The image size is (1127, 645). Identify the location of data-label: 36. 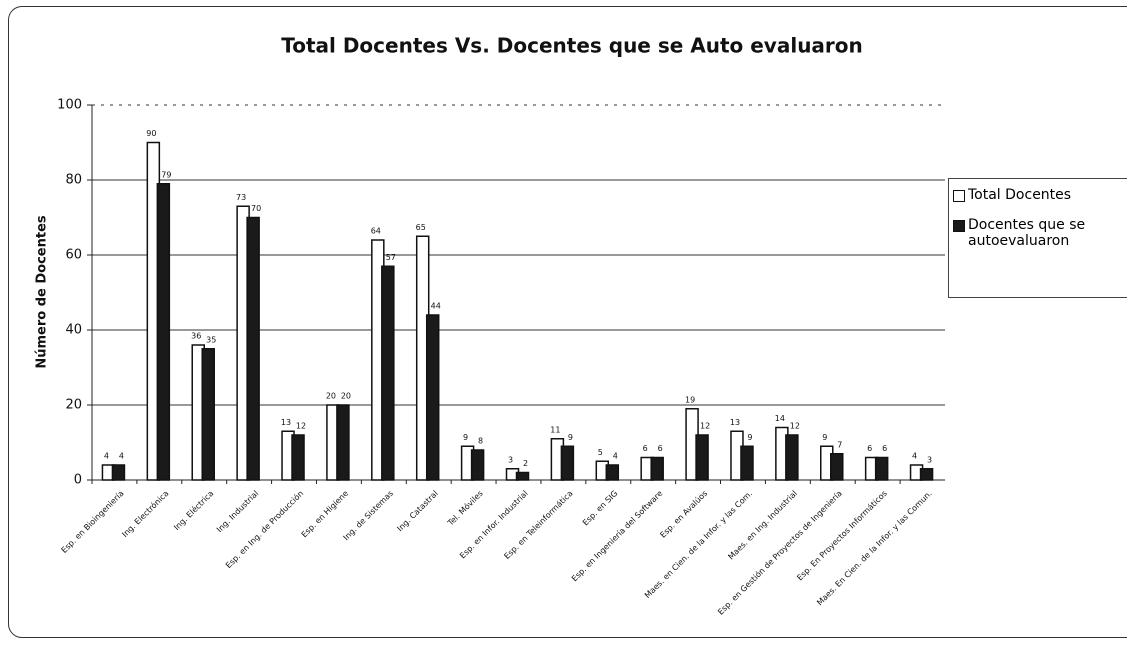
(196, 336).